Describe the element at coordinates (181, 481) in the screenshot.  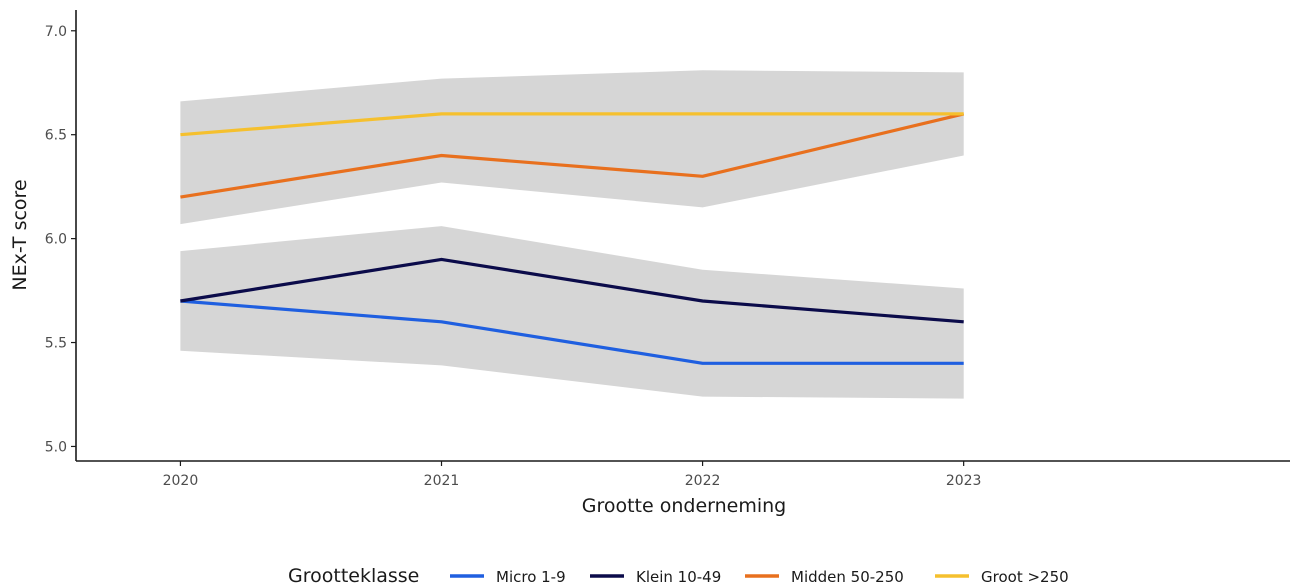
I see `x-tick-label: 2020` at that location.